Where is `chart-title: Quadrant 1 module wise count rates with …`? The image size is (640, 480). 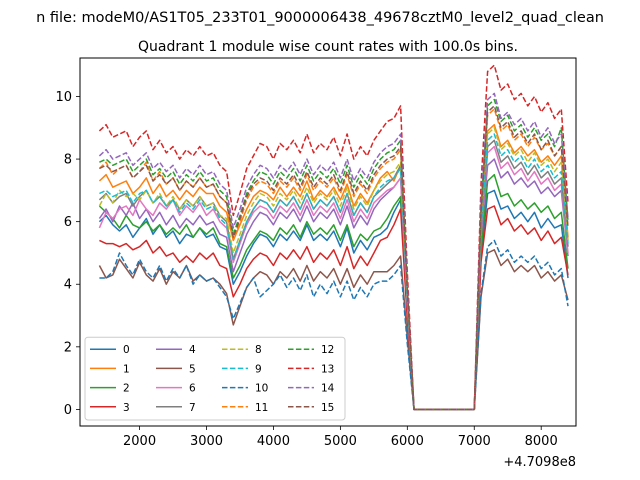
chart-title: Quadrant 1 module wise count rates with … is located at coordinates (328, 47).